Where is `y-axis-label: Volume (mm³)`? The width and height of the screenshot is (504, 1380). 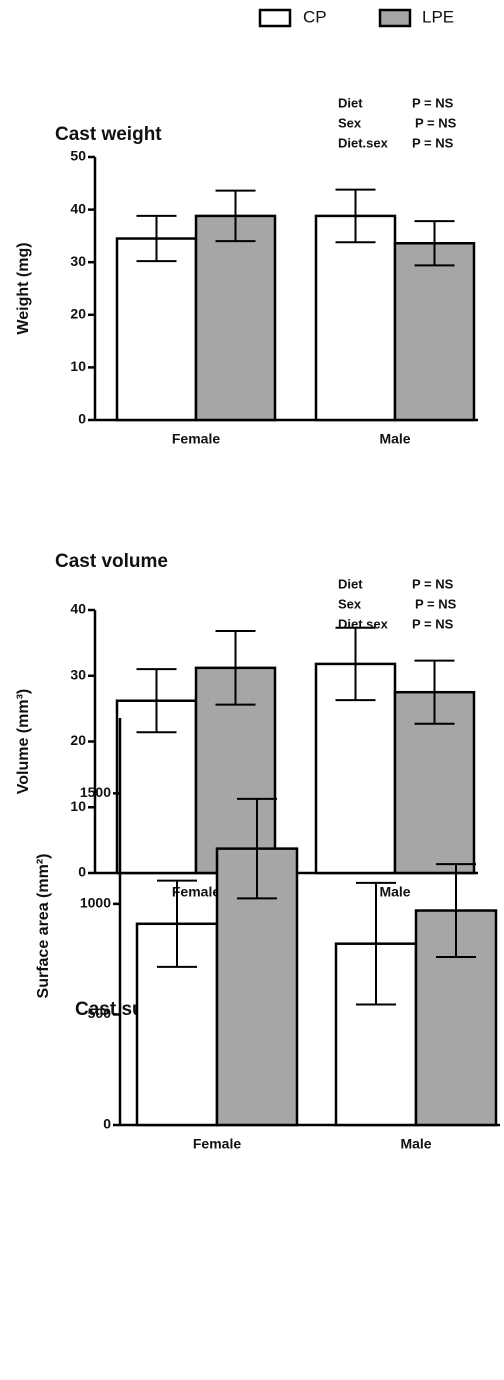 y-axis-label: Volume (mm³) is located at coordinates (23, 741).